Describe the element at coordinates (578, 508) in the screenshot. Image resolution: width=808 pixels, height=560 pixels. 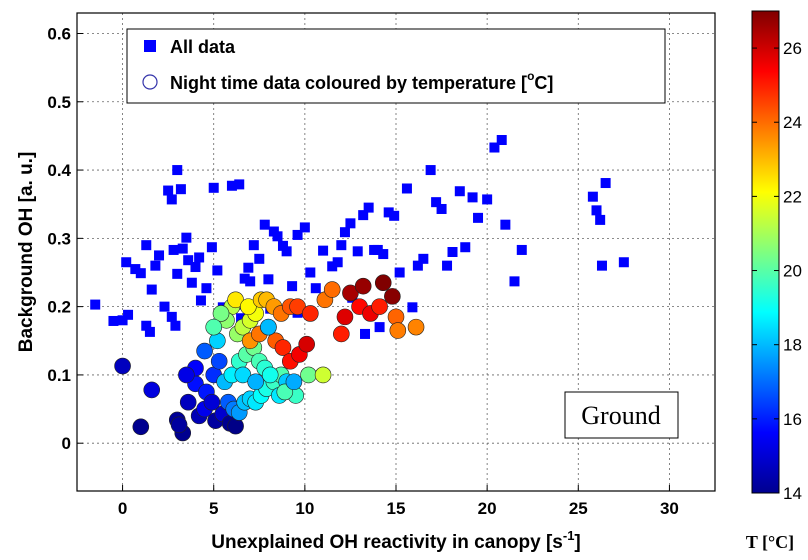
I see `x-tick-label: 25` at that location.